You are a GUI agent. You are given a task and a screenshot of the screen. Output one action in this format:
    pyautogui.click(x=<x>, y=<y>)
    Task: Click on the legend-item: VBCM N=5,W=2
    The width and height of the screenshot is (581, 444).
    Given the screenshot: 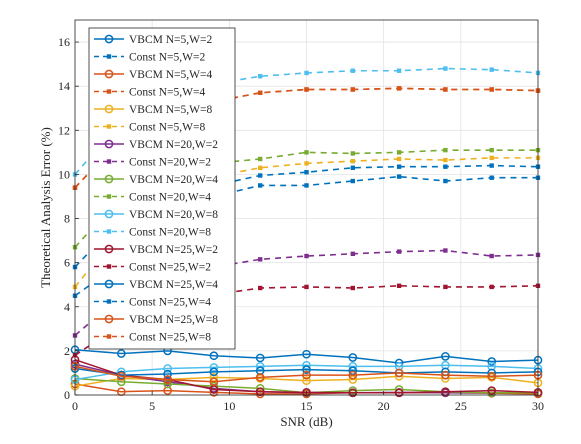 What is the action you would take?
    pyautogui.click(x=153, y=40)
    